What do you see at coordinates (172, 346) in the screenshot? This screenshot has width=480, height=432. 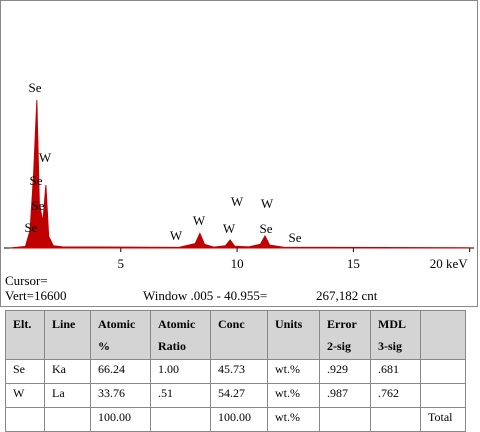 I see `cell-line: Ratio` at bounding box center [172, 346].